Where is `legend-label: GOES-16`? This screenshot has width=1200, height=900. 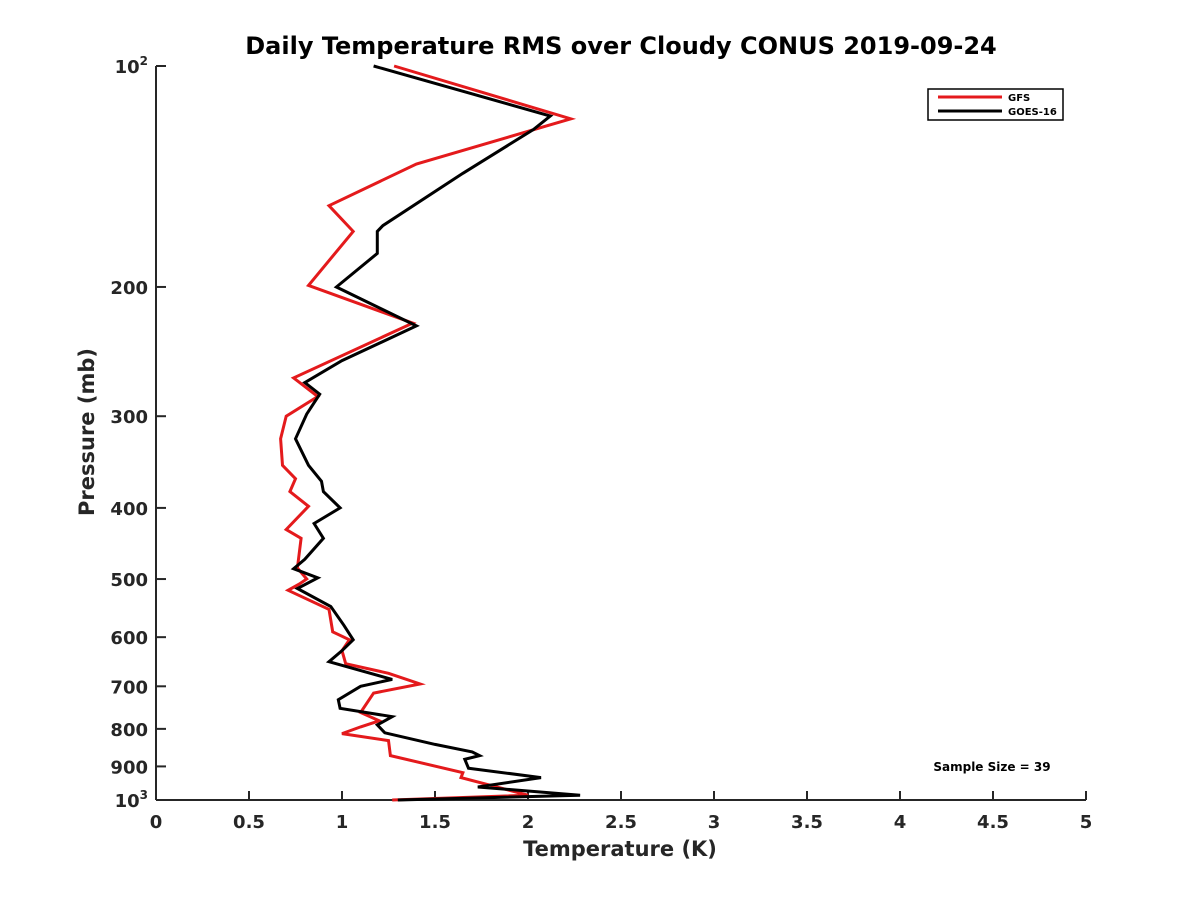
legend-label: GOES-16 is located at coordinates (1032, 112).